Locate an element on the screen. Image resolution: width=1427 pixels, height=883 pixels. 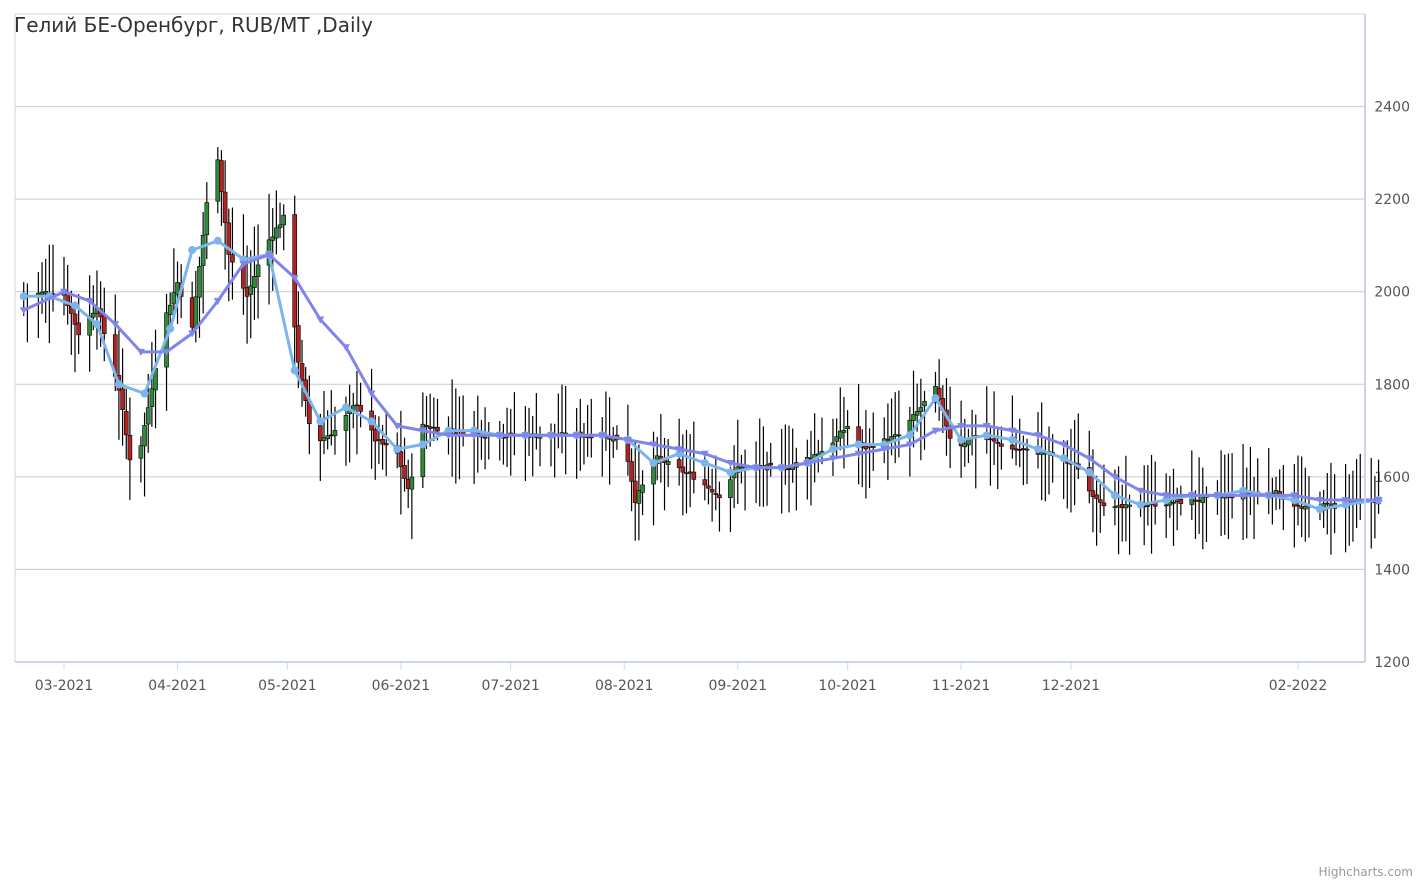
credits-link: Highcharts.com is located at coordinates (1366, 872).